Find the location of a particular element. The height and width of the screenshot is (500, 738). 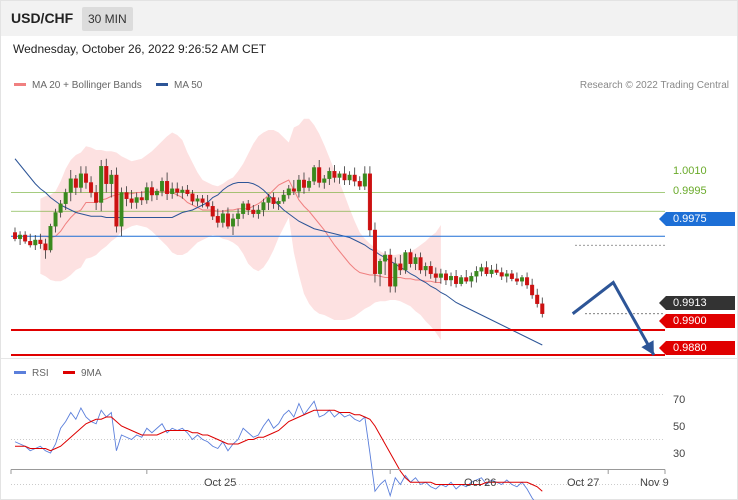

rsi-tick-30: 30 is located at coordinates (679, 454).